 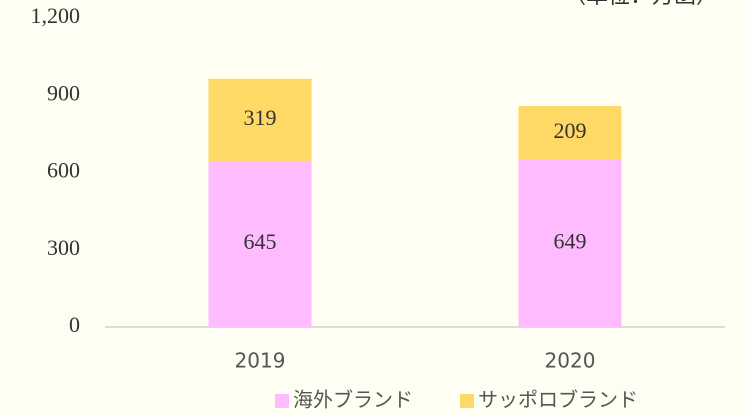 What do you see at coordinates (641, 4) in the screenshot?
I see `unit-label: （単位：万函）` at bounding box center [641, 4].